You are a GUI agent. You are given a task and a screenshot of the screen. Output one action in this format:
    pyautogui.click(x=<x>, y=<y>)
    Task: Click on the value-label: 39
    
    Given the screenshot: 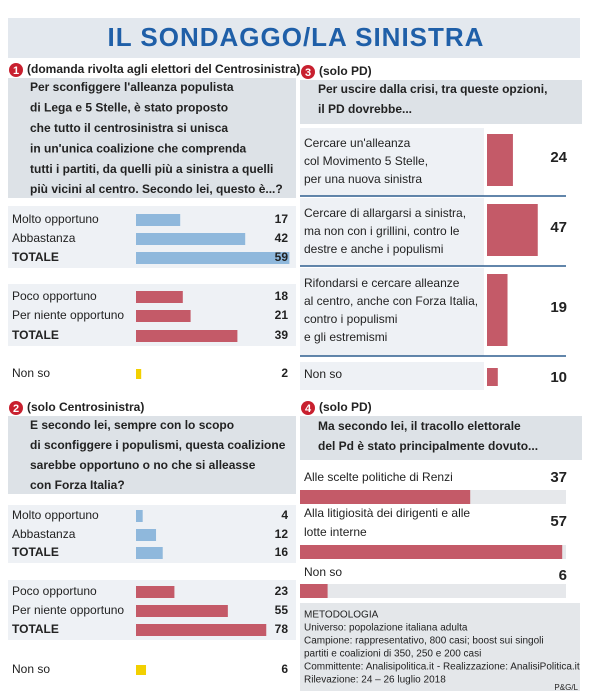 What is the action you would take?
    pyautogui.click(x=282, y=335)
    